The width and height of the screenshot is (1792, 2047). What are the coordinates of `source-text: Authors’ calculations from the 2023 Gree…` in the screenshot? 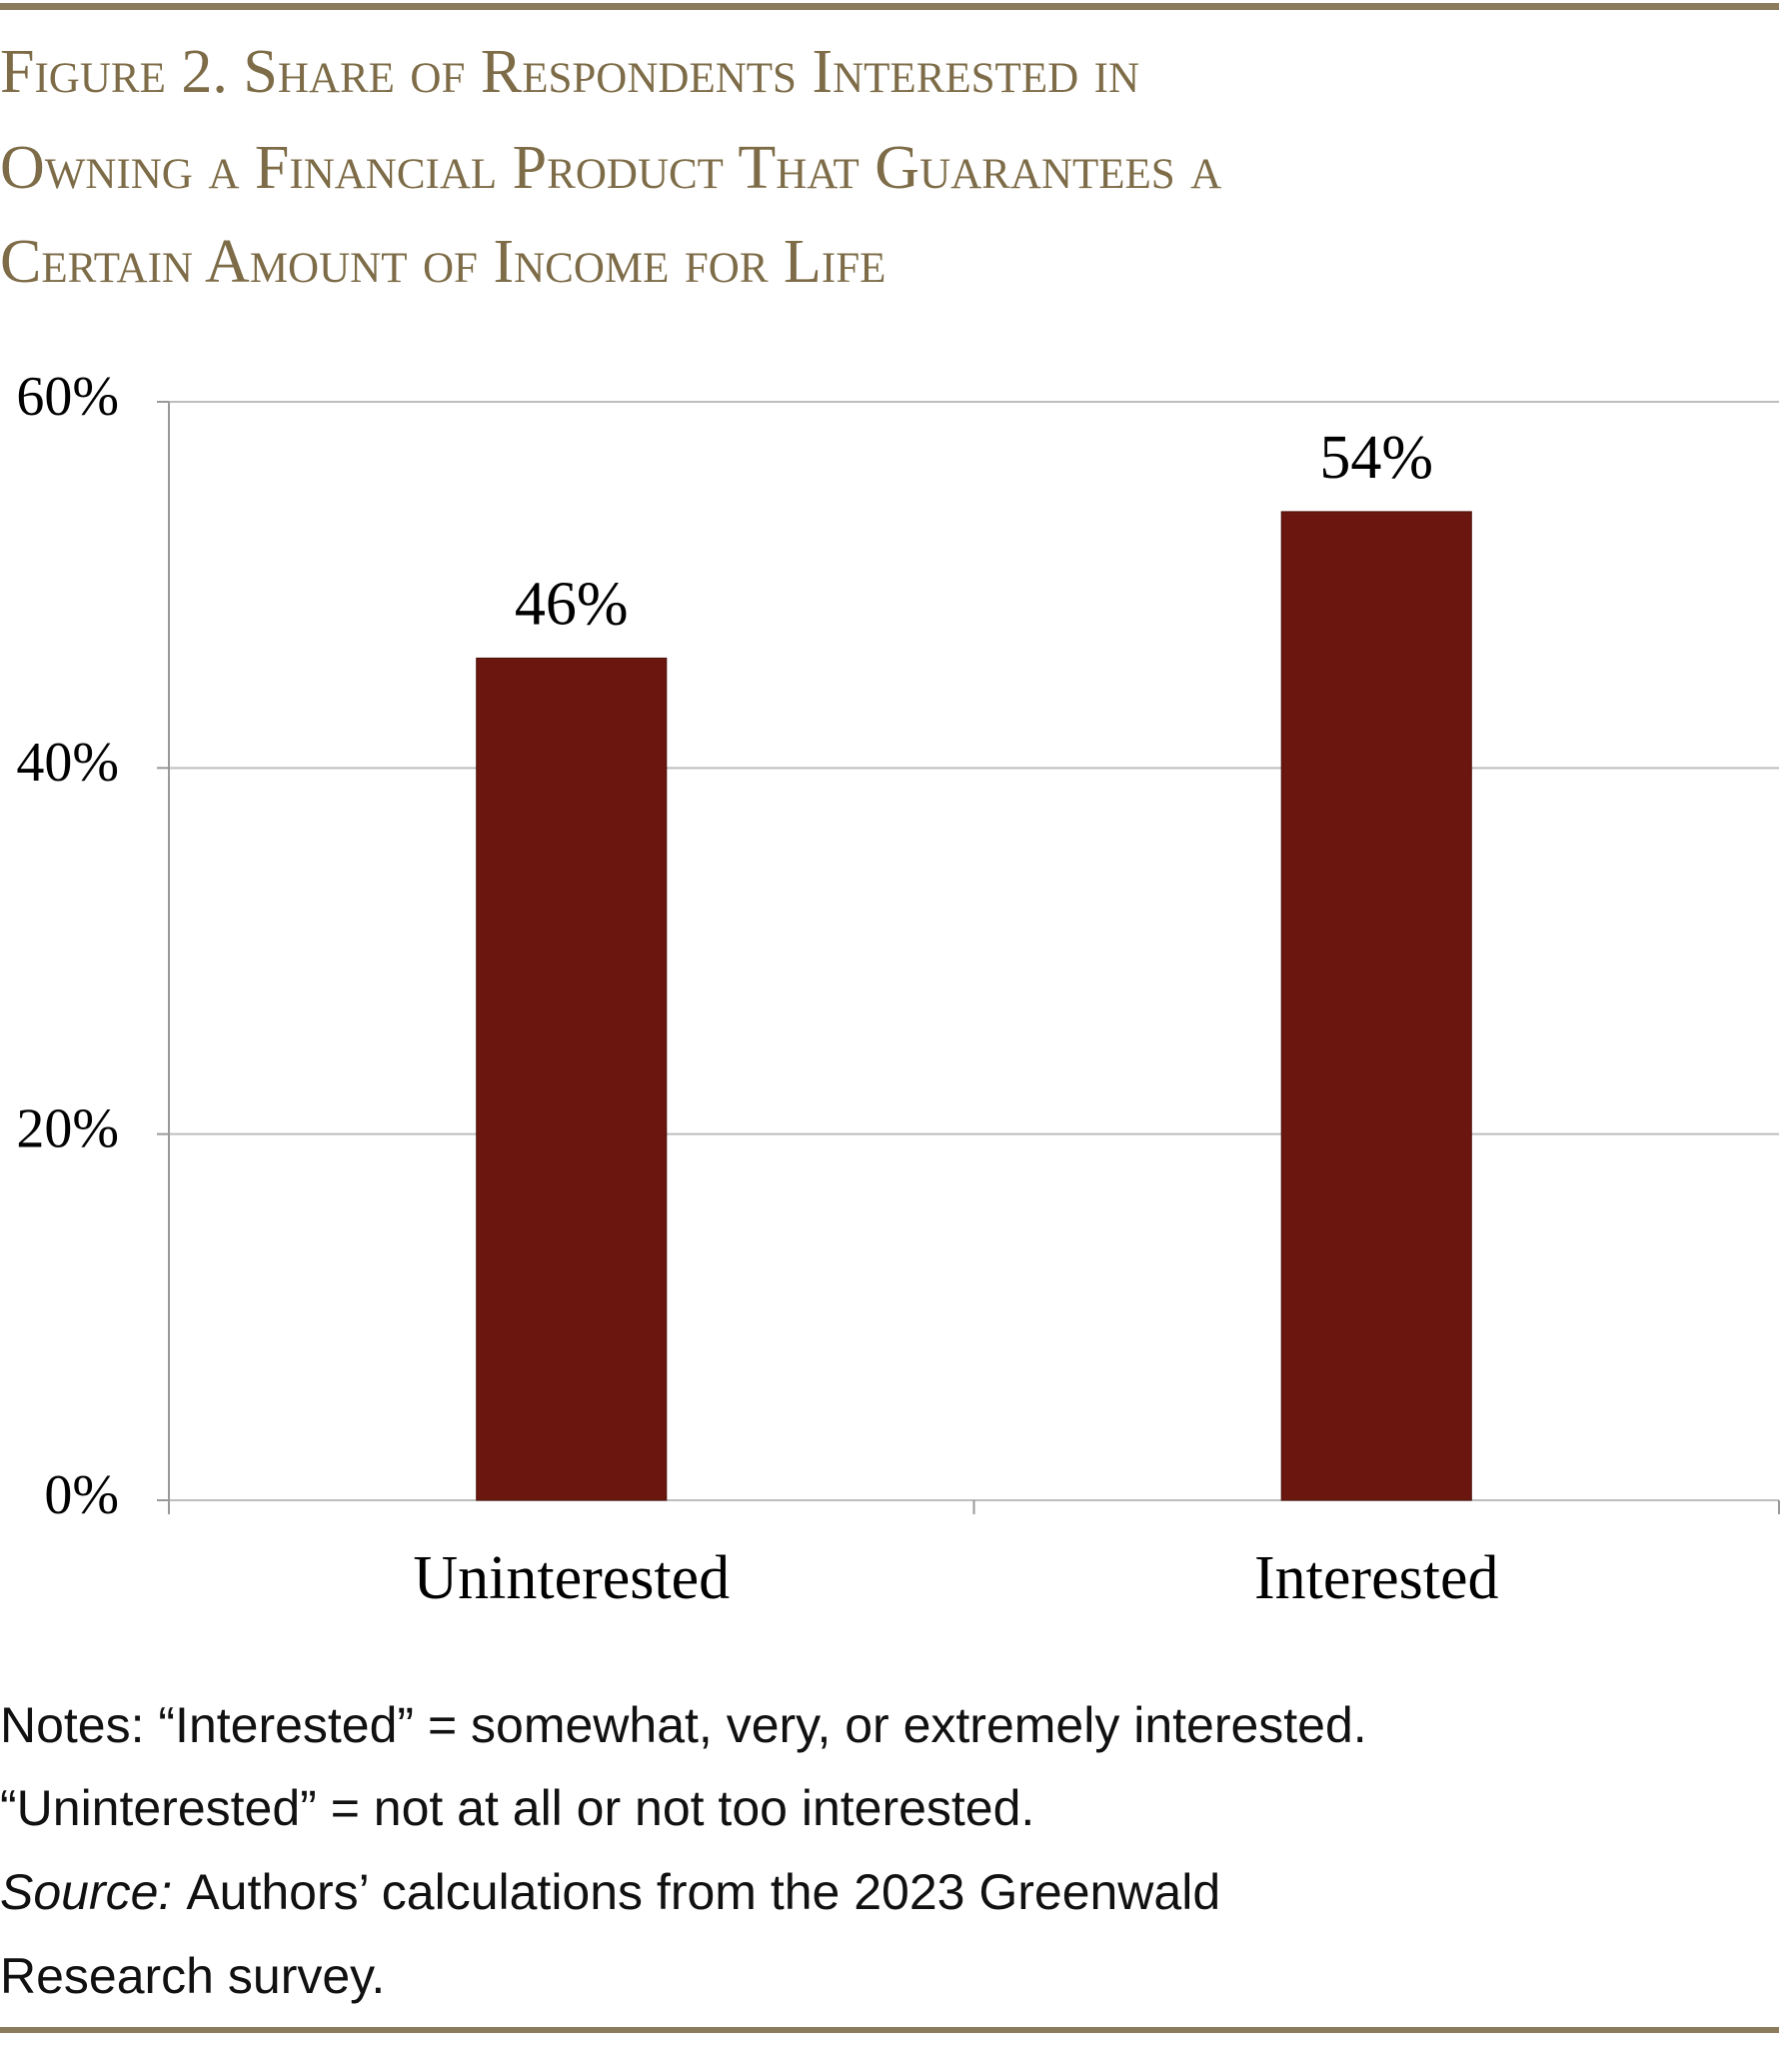 It's located at (703, 1892).